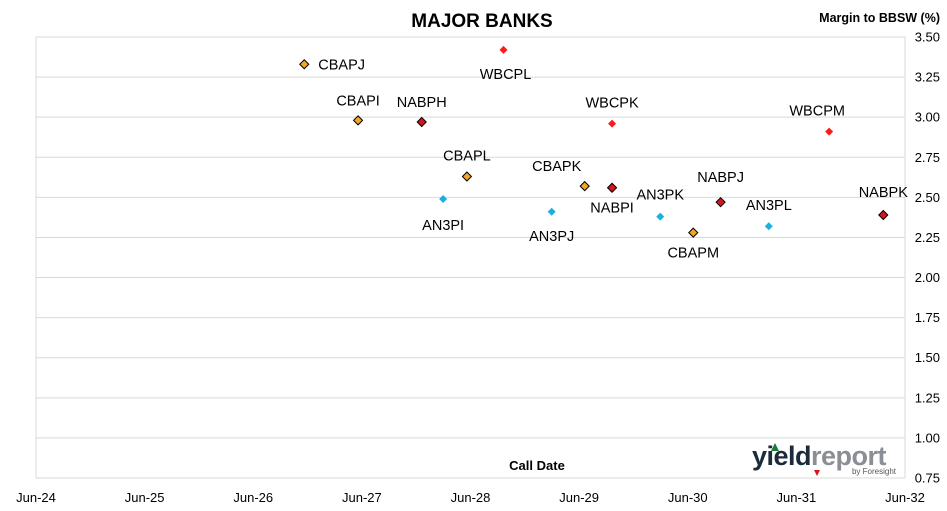 The height and width of the screenshot is (511, 947). I want to click on data-label-an3pl: AN3PL, so click(769, 206).